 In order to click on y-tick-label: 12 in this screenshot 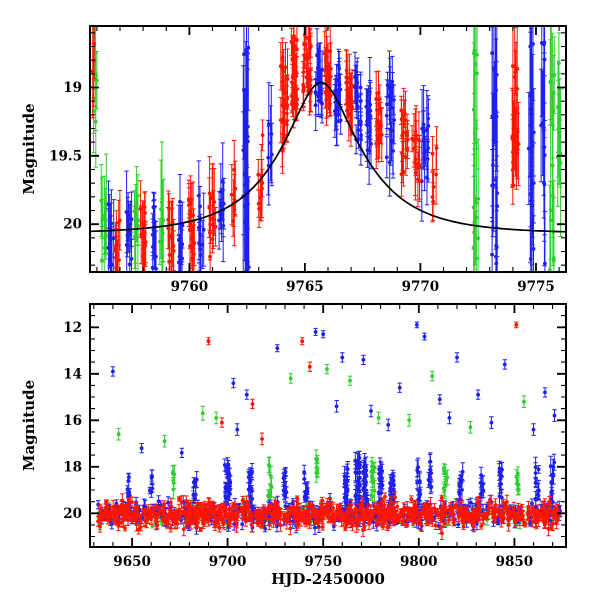, I will do `click(72, 328)`.